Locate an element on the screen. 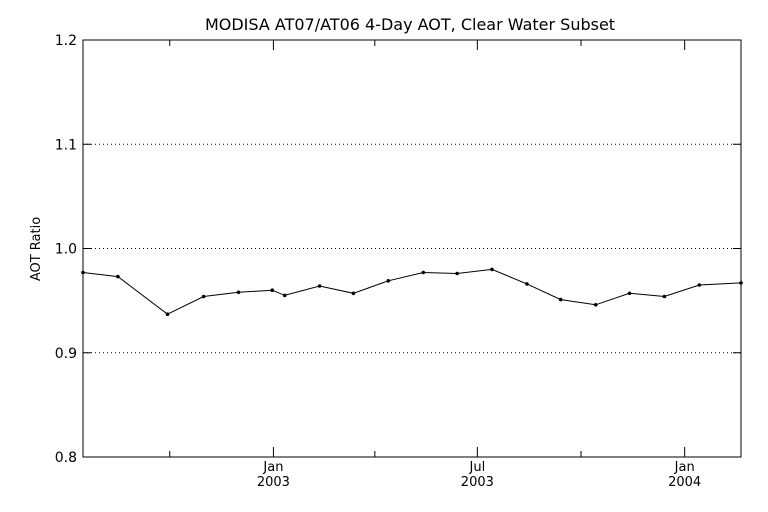 This screenshot has height=512, width=768. x-tick-year-label: 2004 is located at coordinates (684, 482).